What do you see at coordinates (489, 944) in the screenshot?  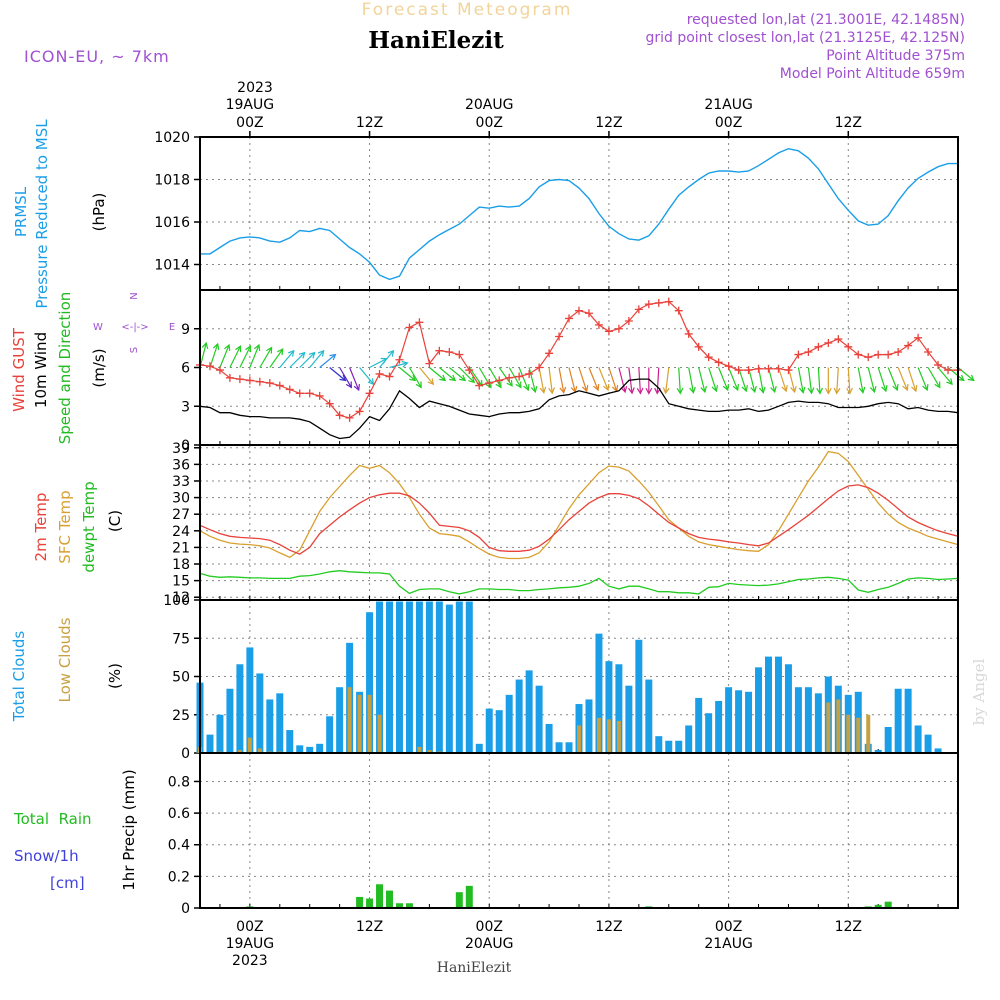 I see `bottom-axis-label: 20AUG` at bounding box center [489, 944].